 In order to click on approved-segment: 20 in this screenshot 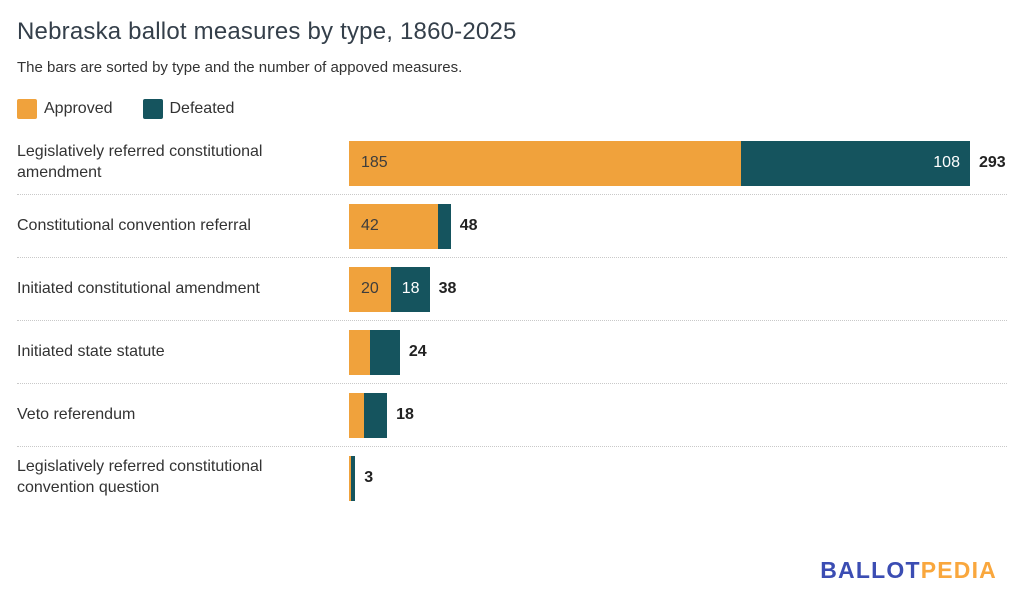, I will do `click(370, 289)`.